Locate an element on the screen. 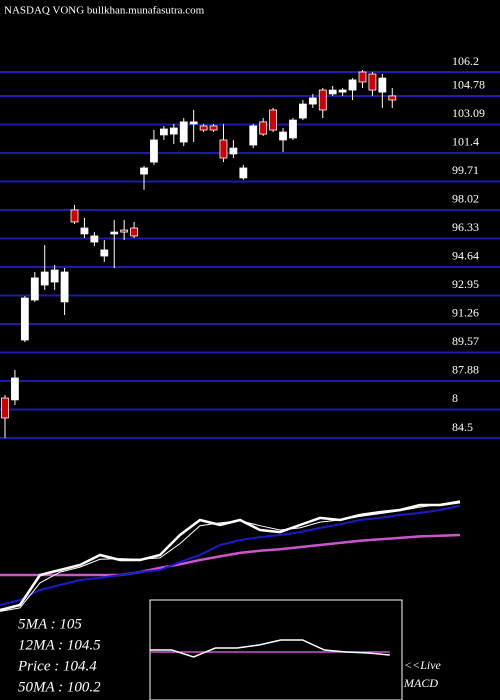 The image size is (500, 700). y-tick-label: 101.4 is located at coordinates (465, 142).